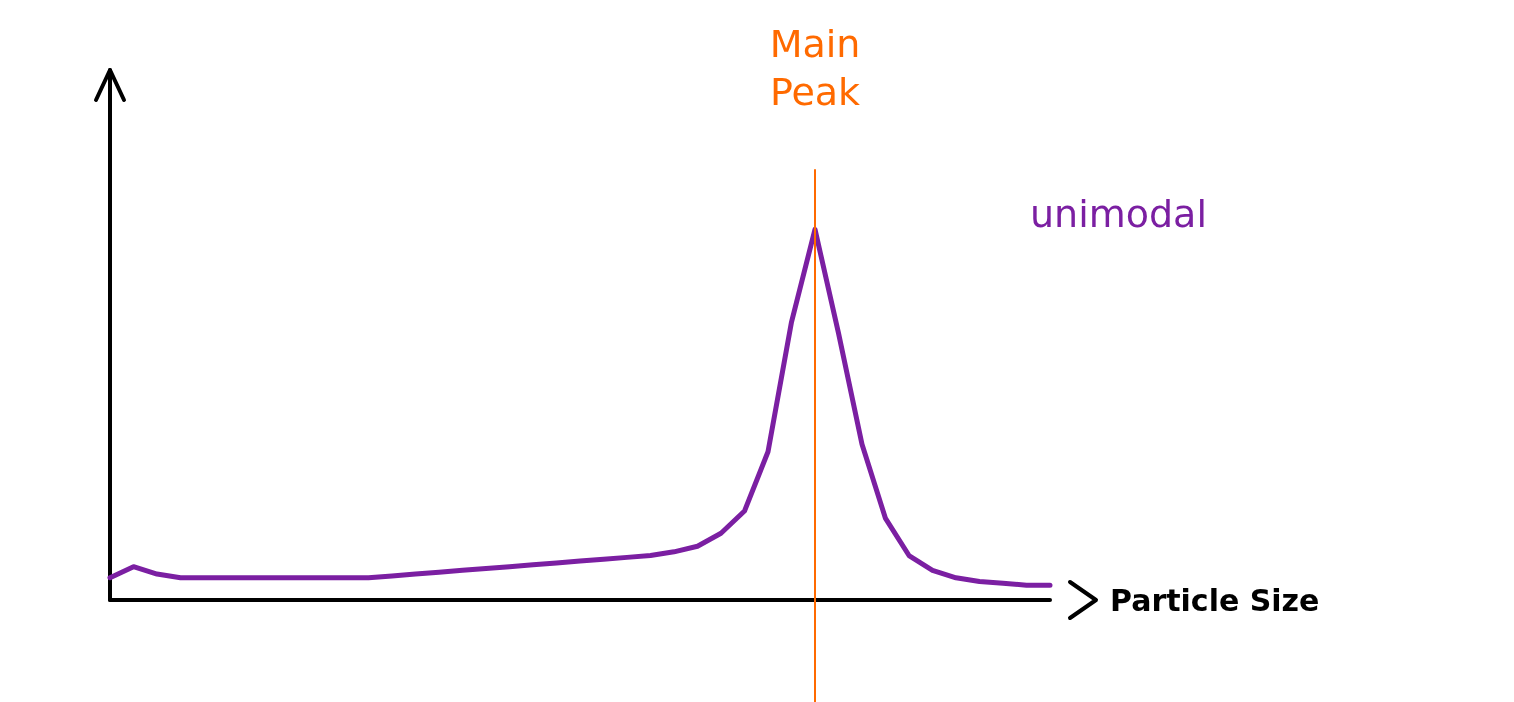 The width and height of the screenshot is (1514, 702). What do you see at coordinates (815, 68) in the screenshot?
I see `text: Main Peak` at bounding box center [815, 68].